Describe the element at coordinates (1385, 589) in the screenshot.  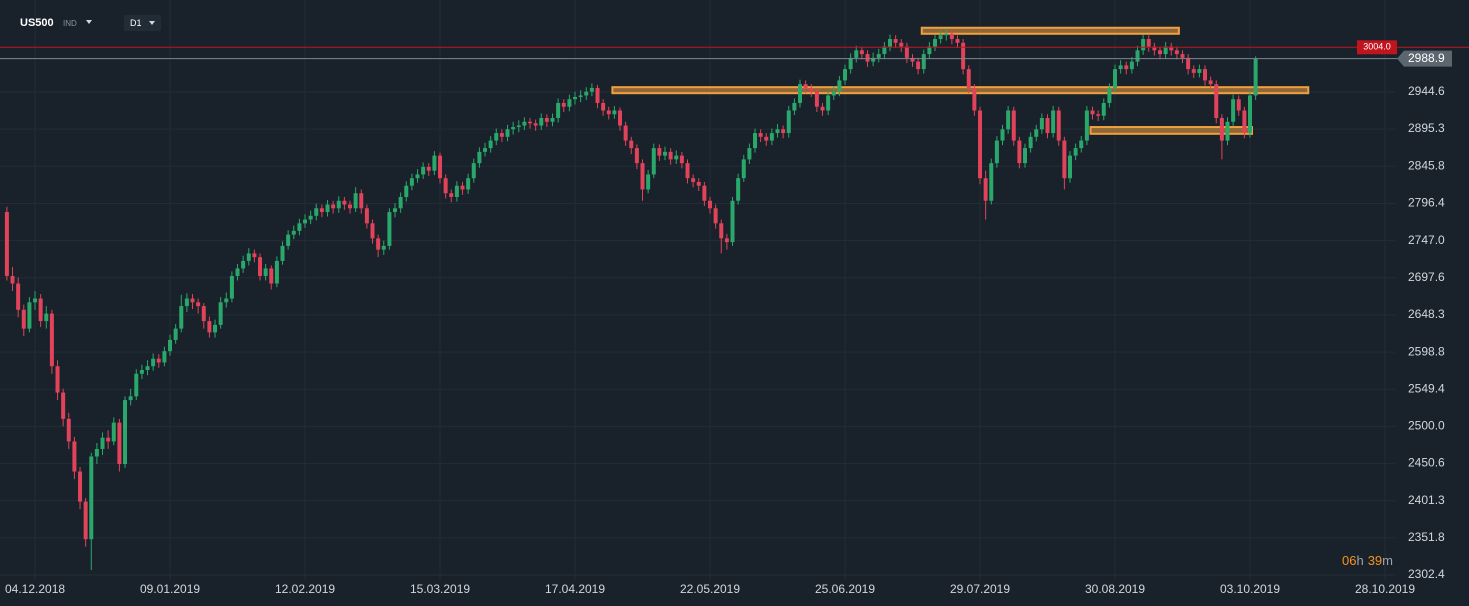
I see `x-tick-label: 28.10.2019` at that location.